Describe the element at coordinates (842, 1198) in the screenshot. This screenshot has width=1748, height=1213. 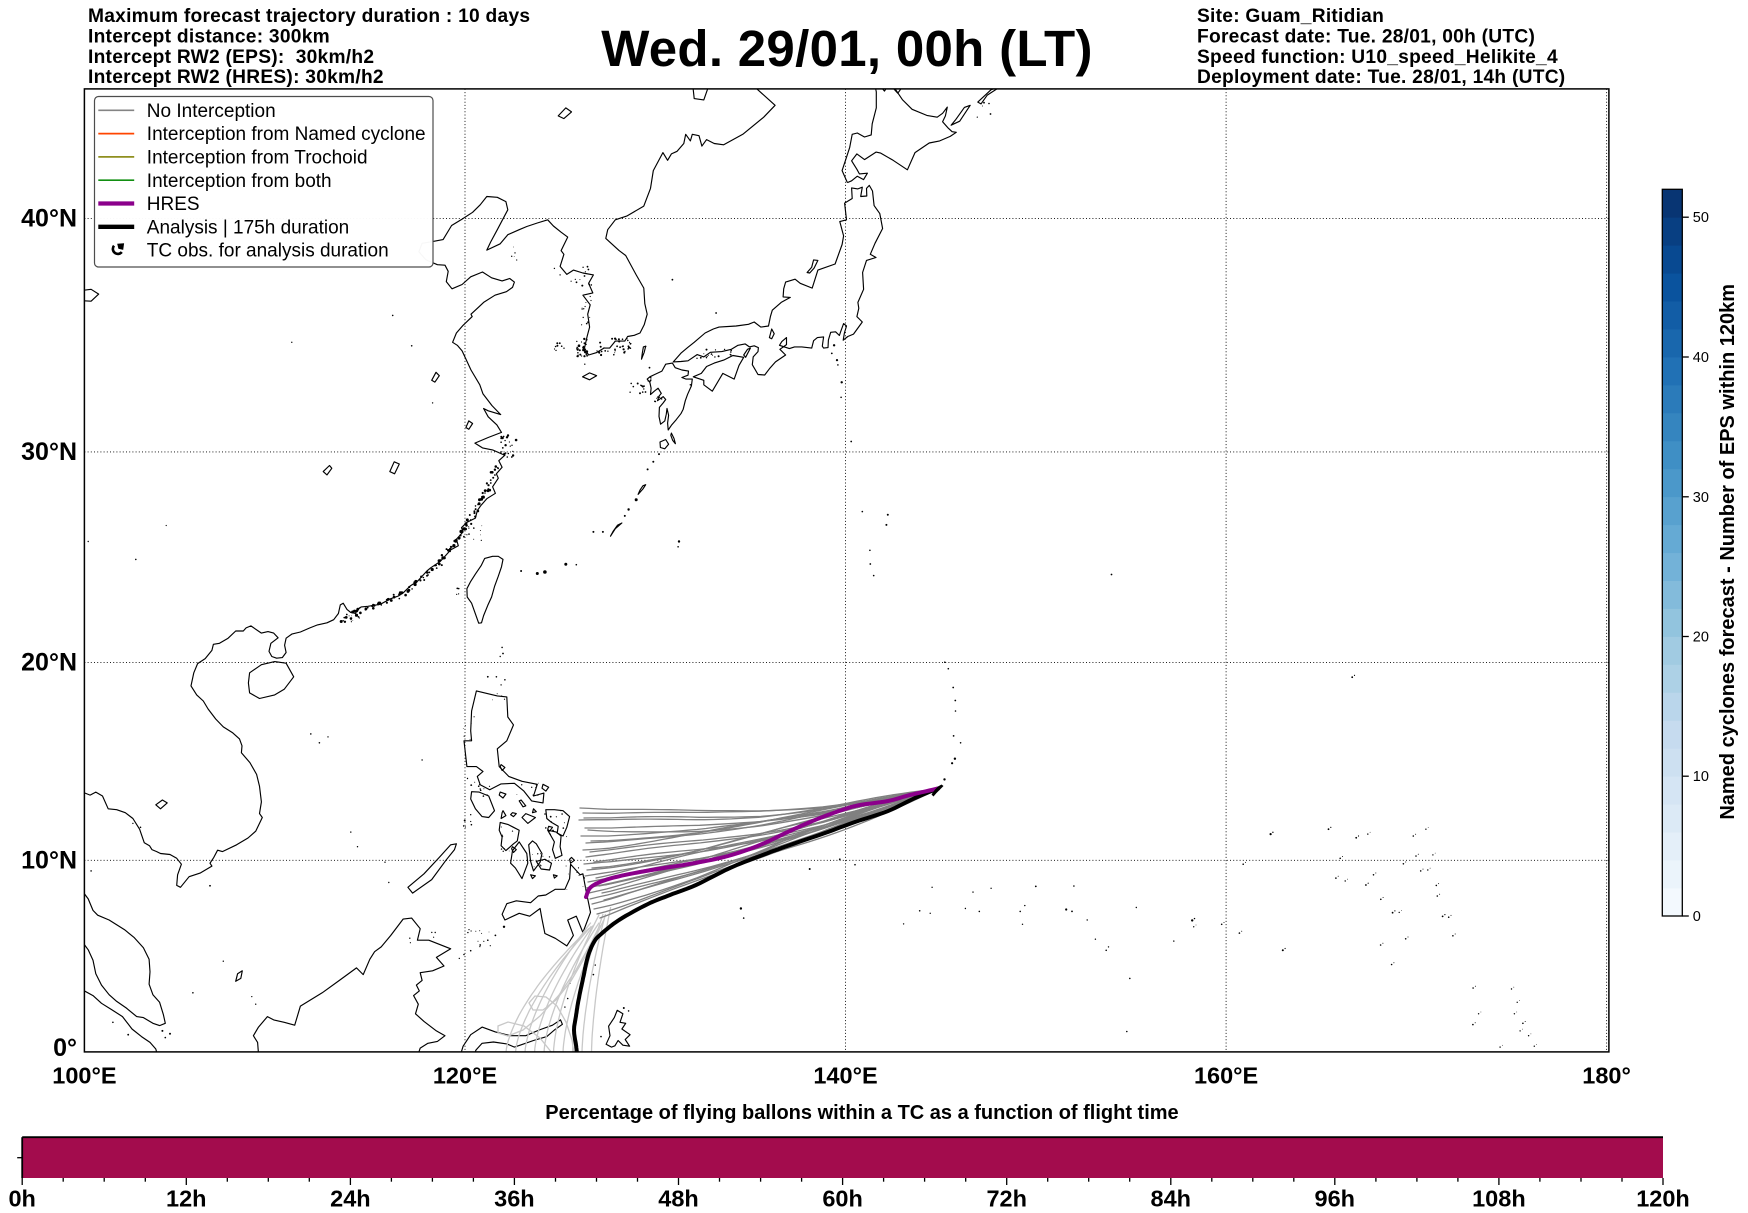
I see `svg-text: 60h` at that location.